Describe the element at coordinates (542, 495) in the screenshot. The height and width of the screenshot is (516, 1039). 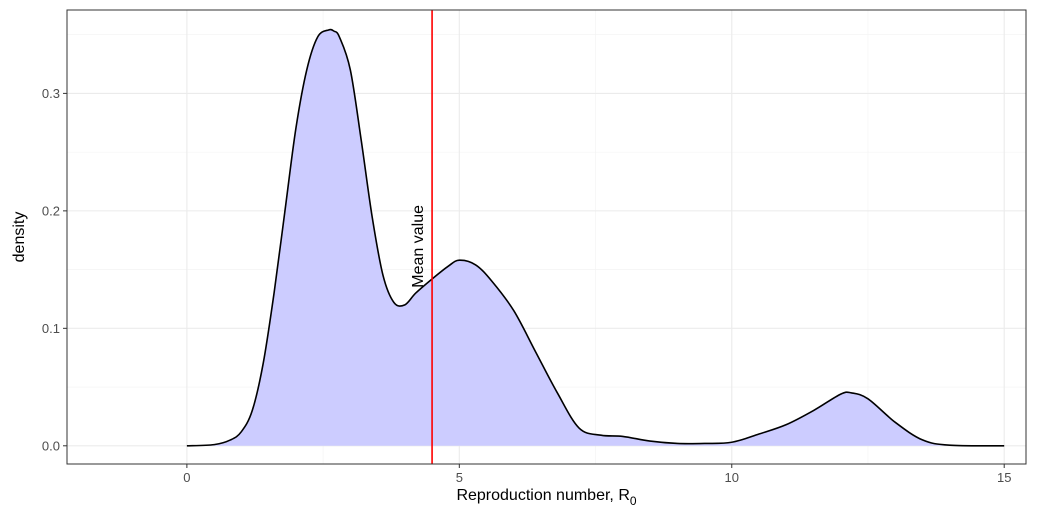
I see `x-axis-title-text: Reproduction number, R` at that location.